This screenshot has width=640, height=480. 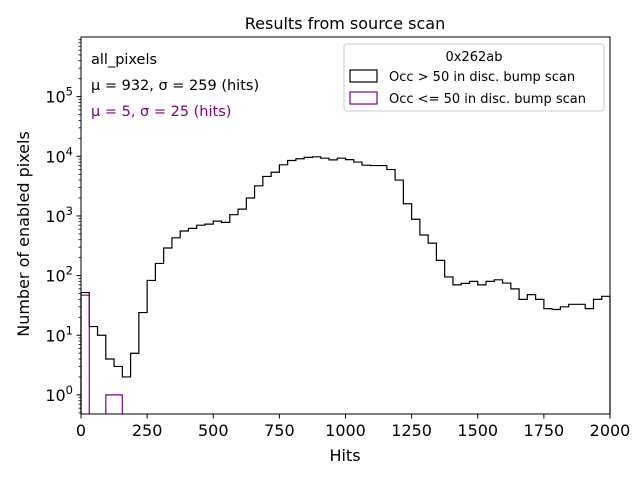 I want to click on annotation-secondary-stats: μ = 5, σ = 25 (hits), so click(x=161, y=112).